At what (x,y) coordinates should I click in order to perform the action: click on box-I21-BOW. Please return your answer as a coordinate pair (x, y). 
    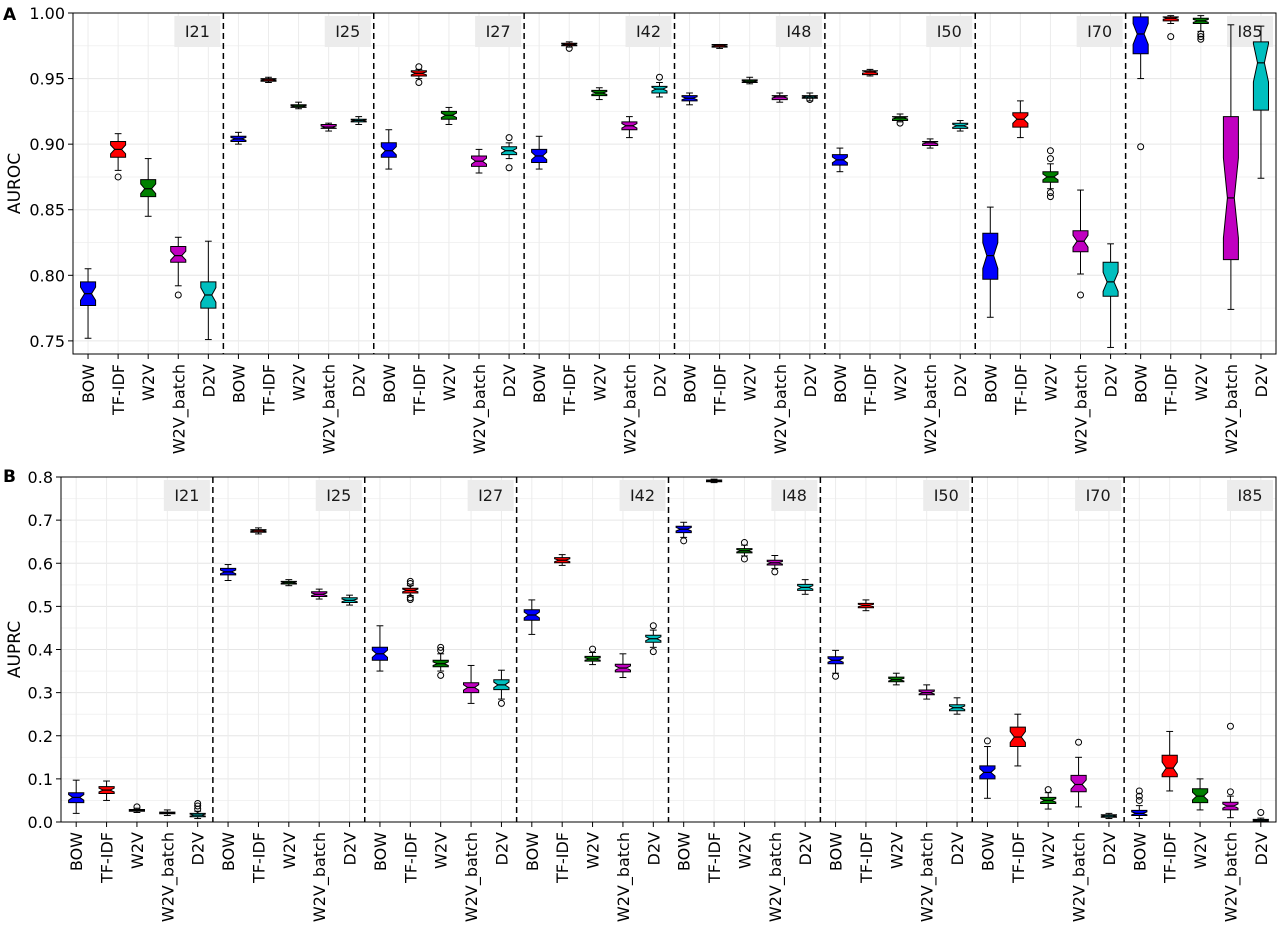
    Looking at the image, I should click on (76, 796).